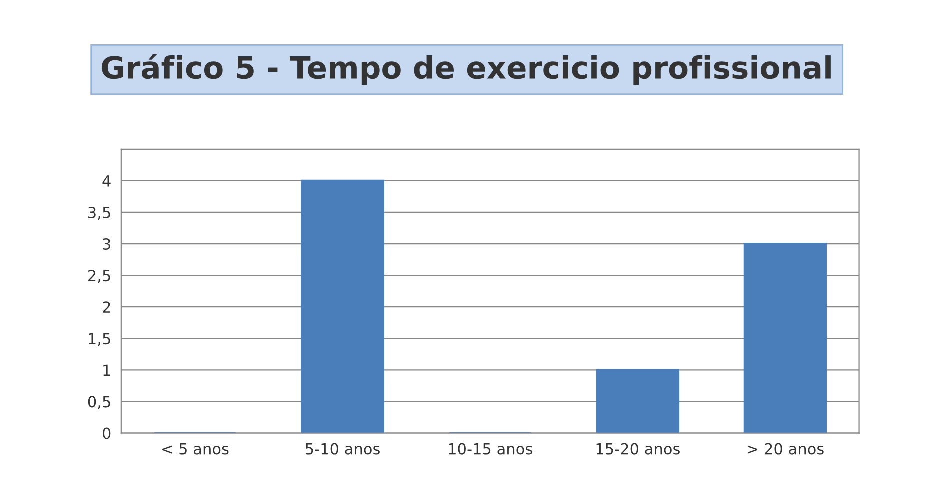 The height and width of the screenshot is (498, 934). What do you see at coordinates (99, 403) in the screenshot?
I see `y-tick-label: 0,5` at bounding box center [99, 403].